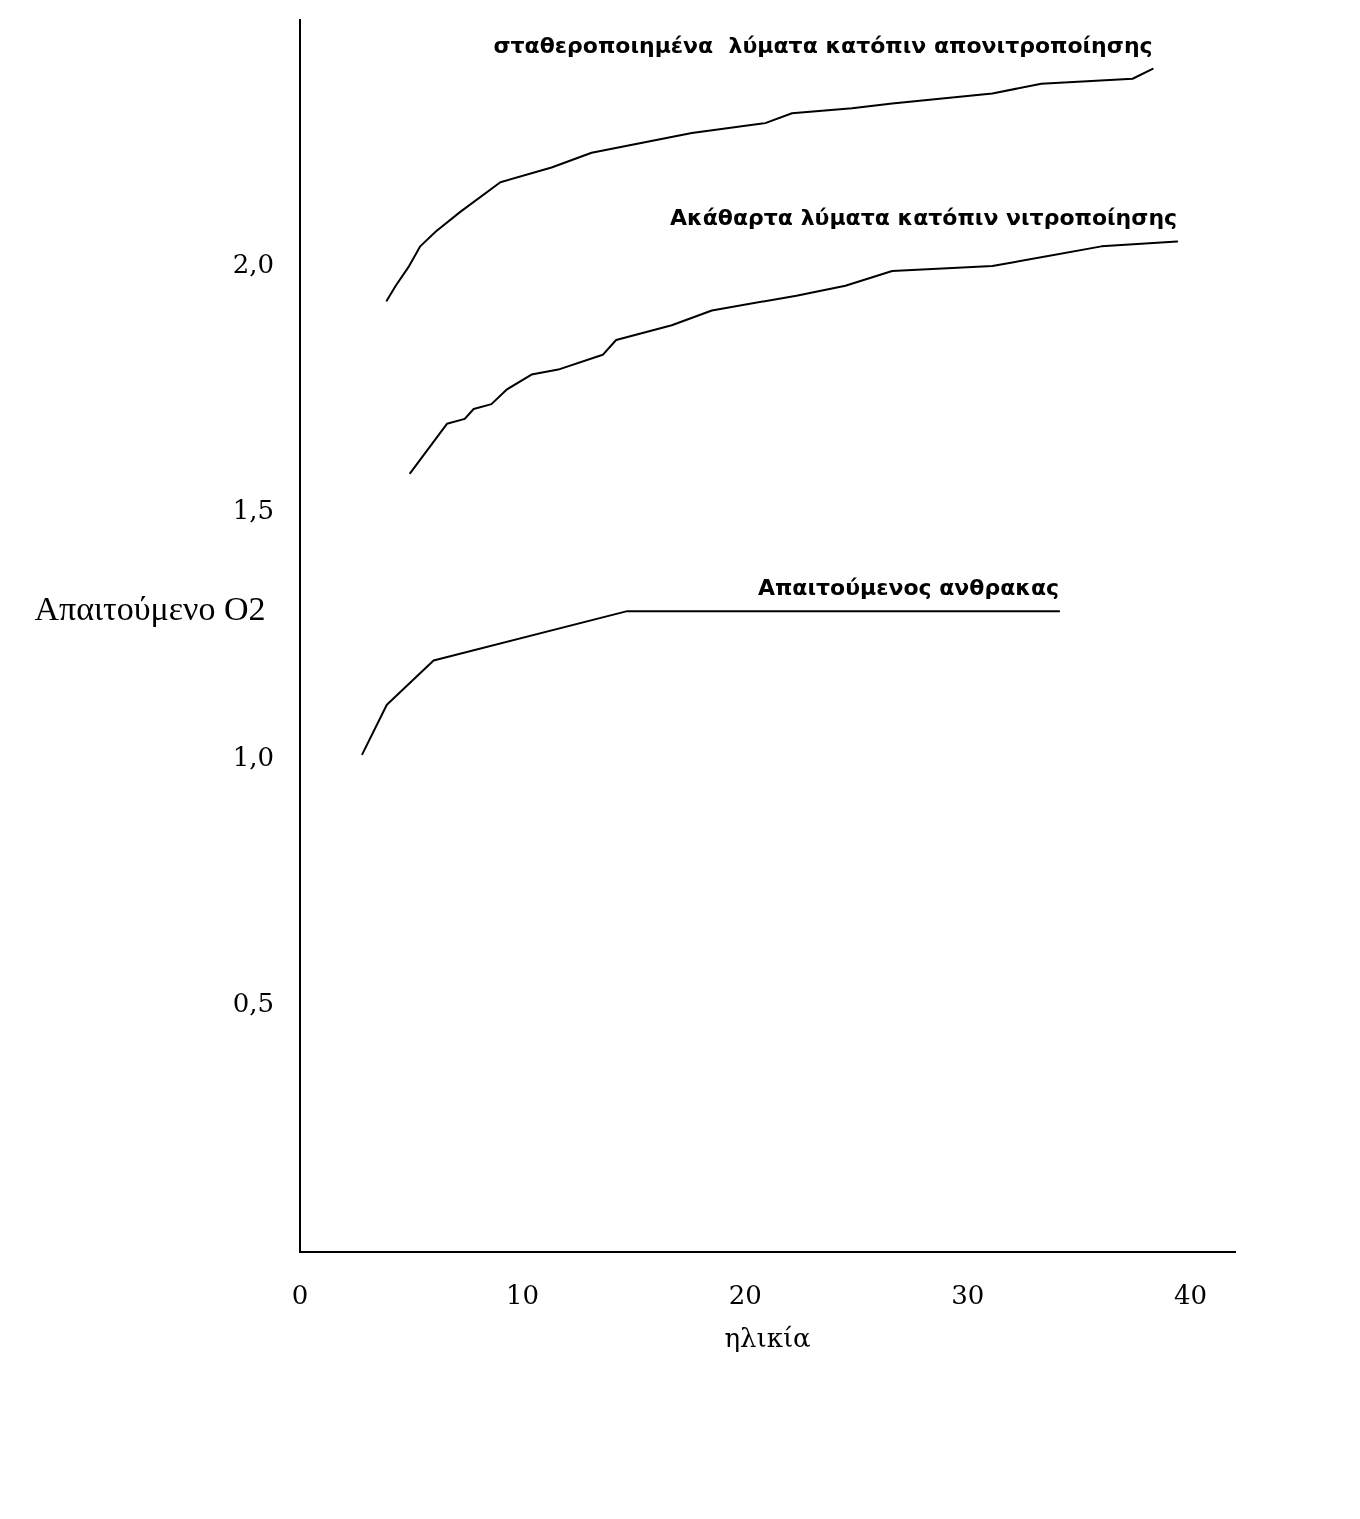  Describe the element at coordinates (924, 218) in the screenshot. I see `series-label: Ακάθαρτα λύματα κατόπιν νιτροποίησης` at that location.